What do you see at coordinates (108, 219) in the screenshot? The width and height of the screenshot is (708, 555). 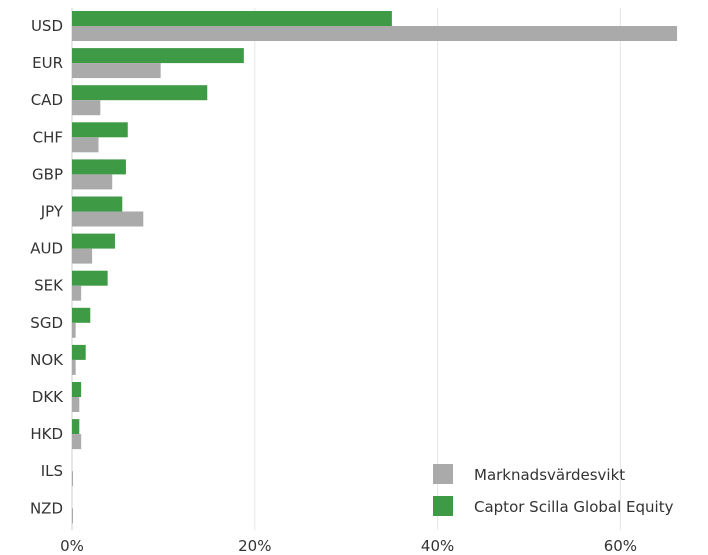 I see `bar-marknadsvardesvikt-jpy` at bounding box center [108, 219].